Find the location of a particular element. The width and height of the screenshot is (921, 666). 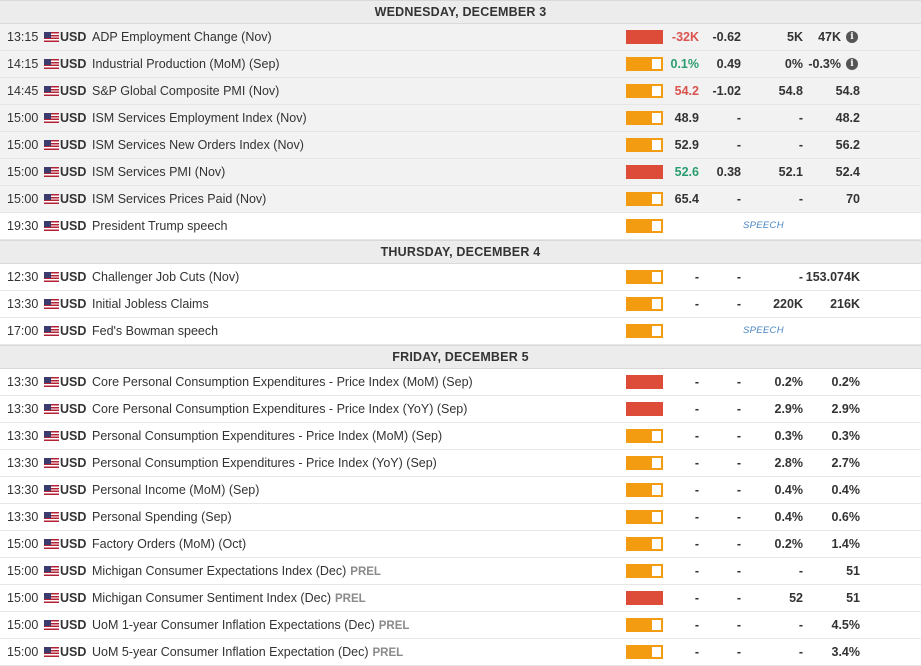

event-name: Personal Spending (Sep) is located at coordinates (162, 517).